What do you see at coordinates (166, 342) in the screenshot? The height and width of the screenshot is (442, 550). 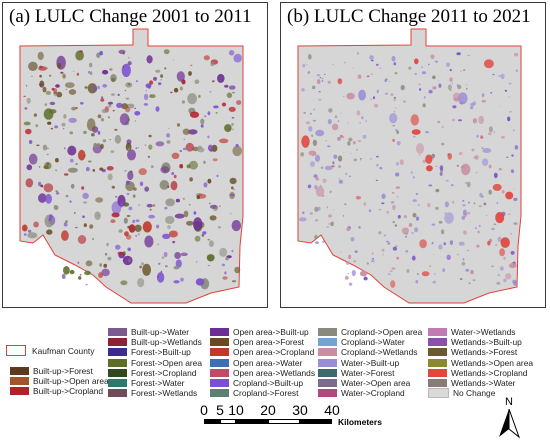 I see `legend-label: Built-up->Wetlands` at bounding box center [166, 342].